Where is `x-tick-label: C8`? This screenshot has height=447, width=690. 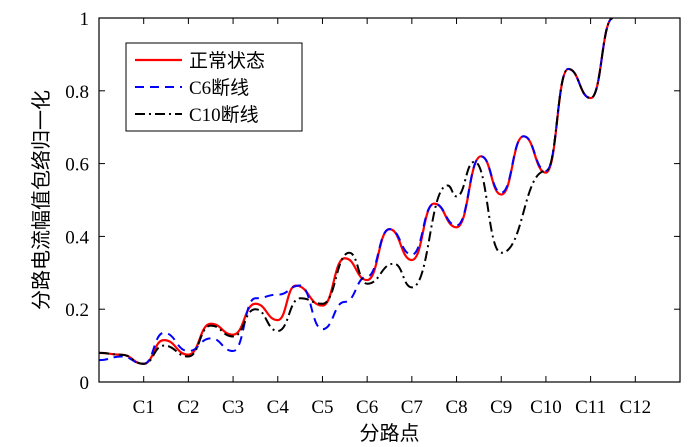
x-tick-label: C8 is located at coordinates (456, 407).